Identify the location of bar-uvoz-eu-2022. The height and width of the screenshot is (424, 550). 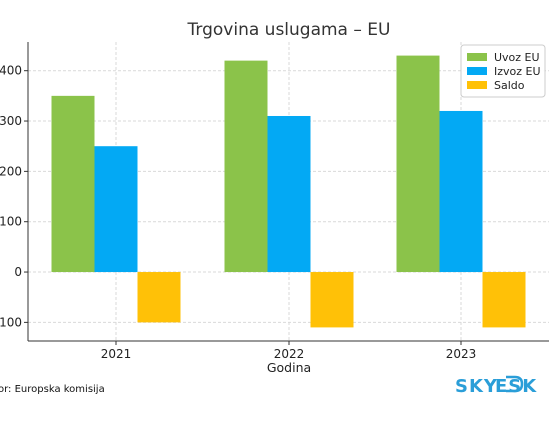
(246, 166).